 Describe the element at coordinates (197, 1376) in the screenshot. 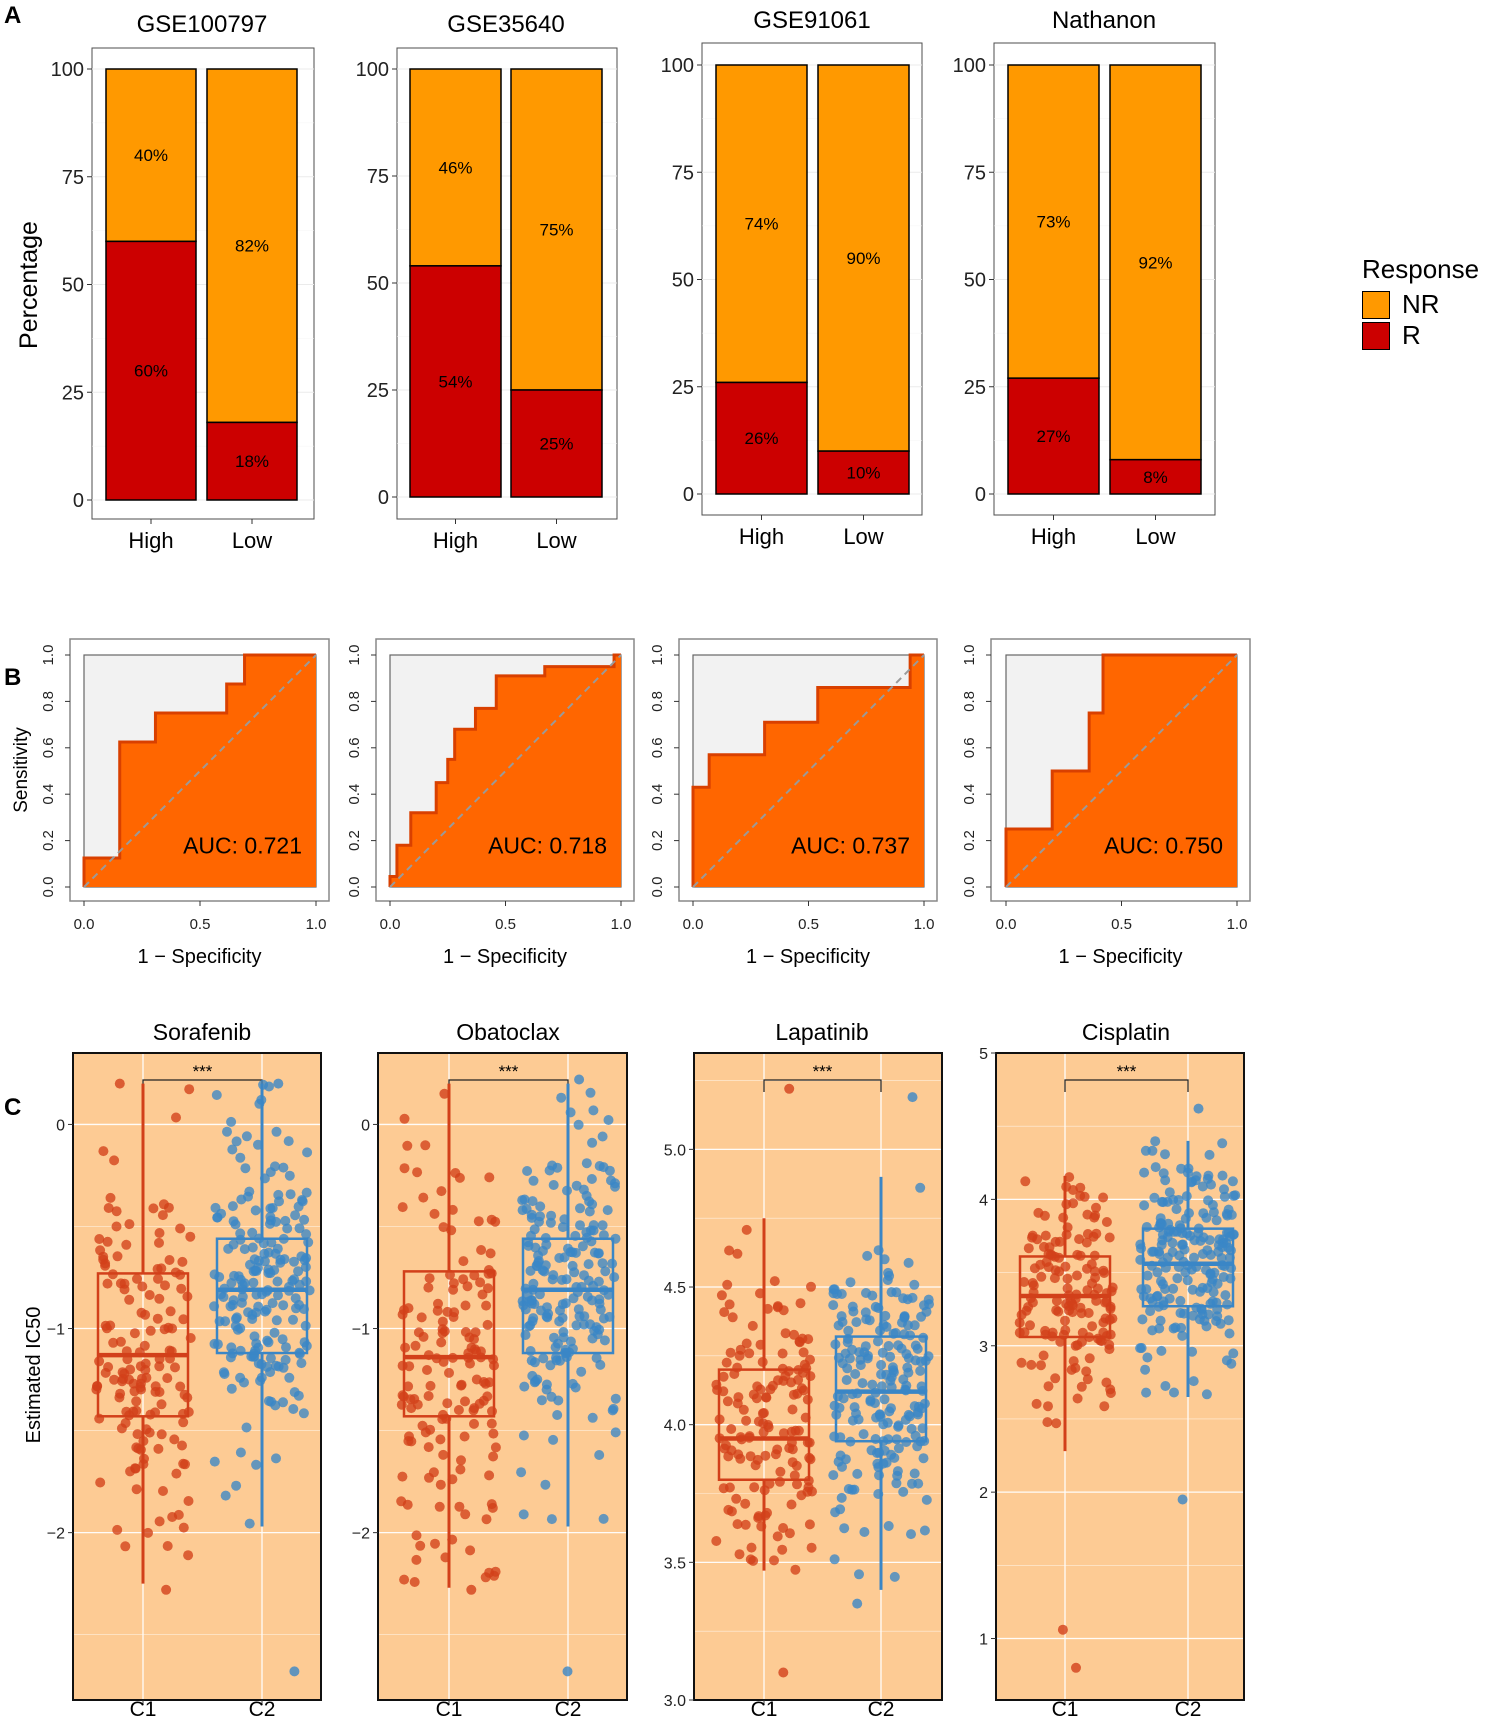

I see `plot-frame` at that location.